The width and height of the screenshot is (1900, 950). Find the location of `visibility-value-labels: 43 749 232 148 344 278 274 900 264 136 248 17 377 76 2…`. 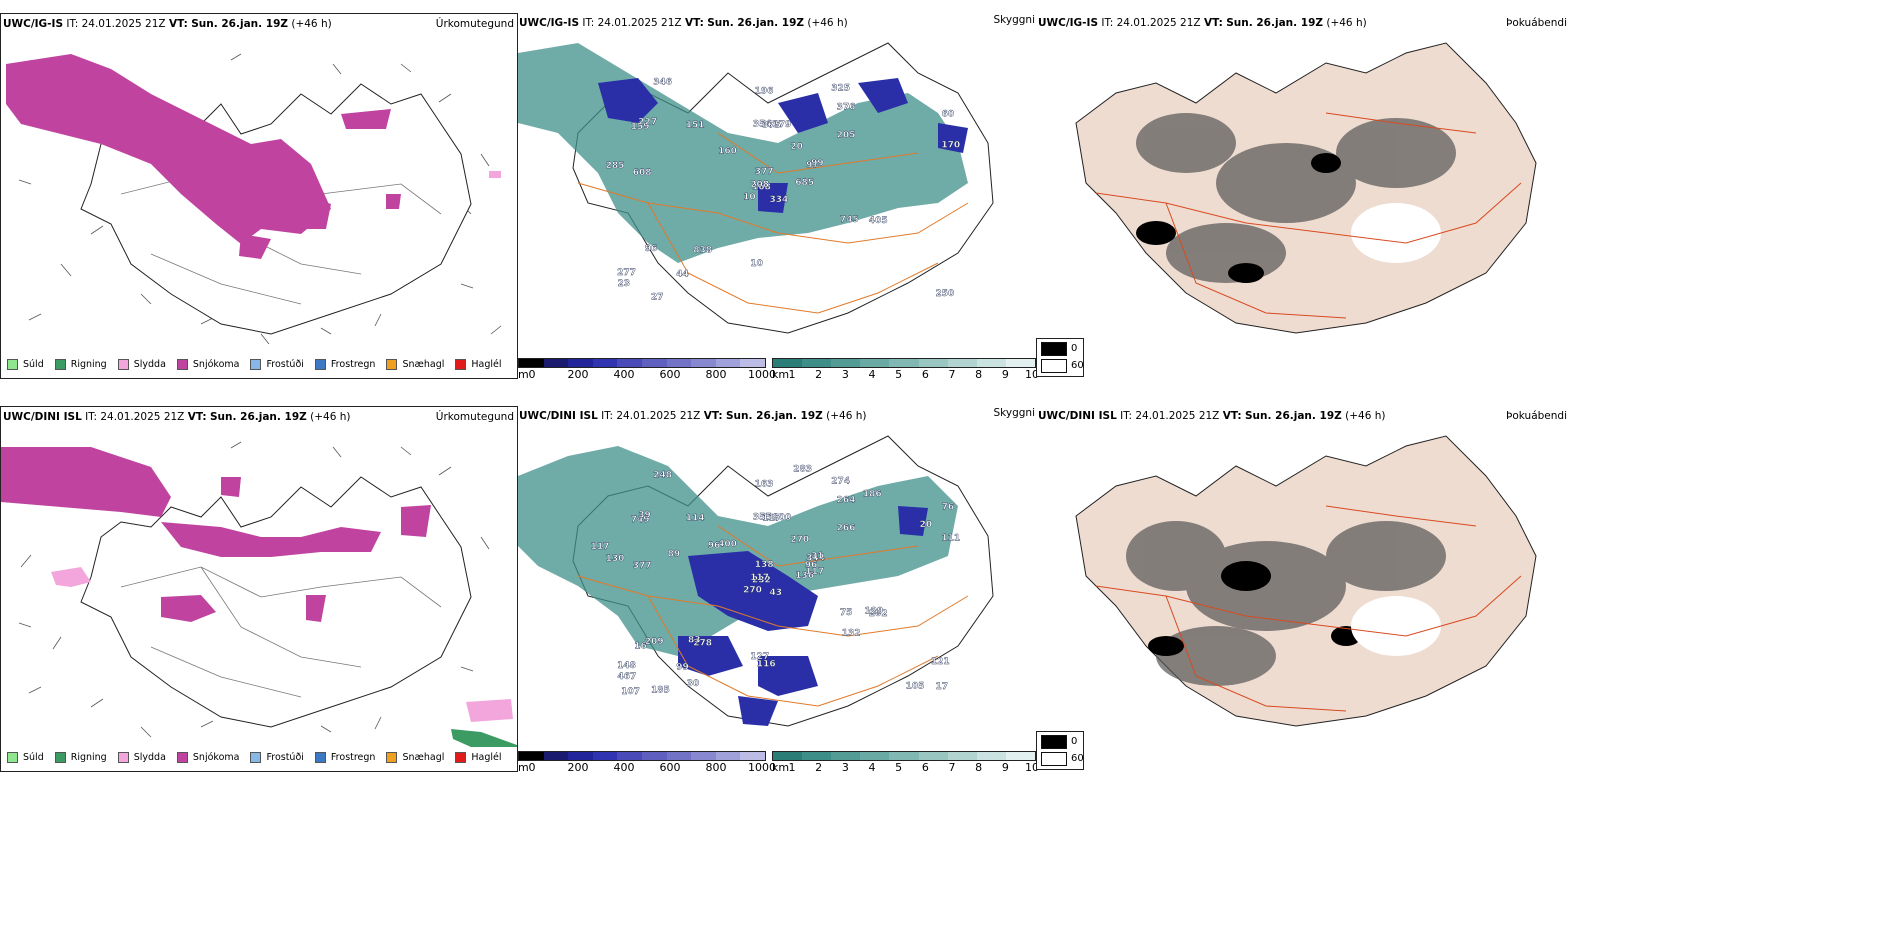

visibility-value-labels: 43 749 232 148 344 278 274 900 264 136 248 17 377 76 2… is located at coordinates (775, 580).